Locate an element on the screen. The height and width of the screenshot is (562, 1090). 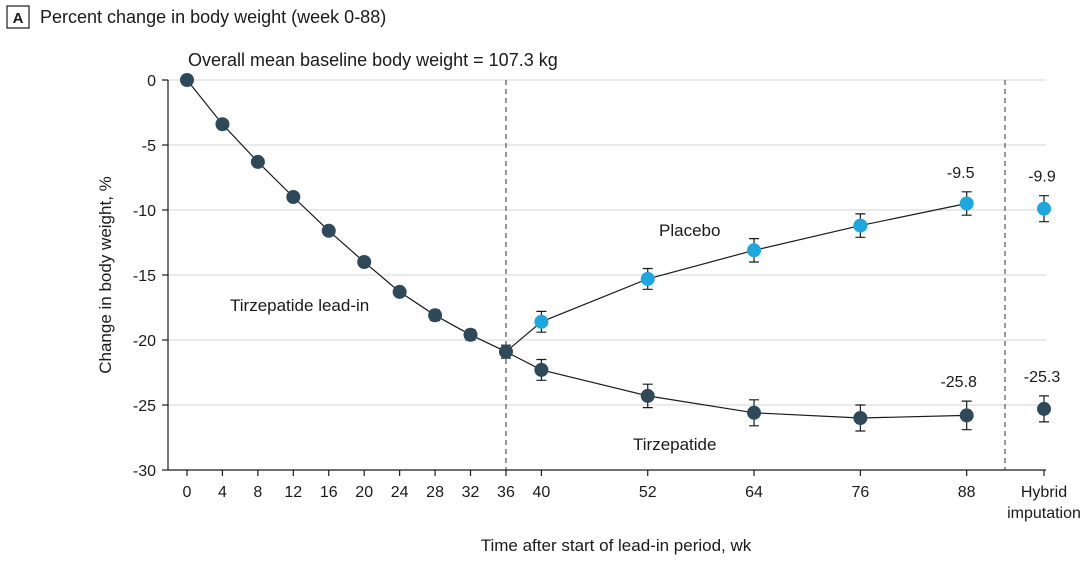
x-tick-label: 88 is located at coordinates (967, 492).